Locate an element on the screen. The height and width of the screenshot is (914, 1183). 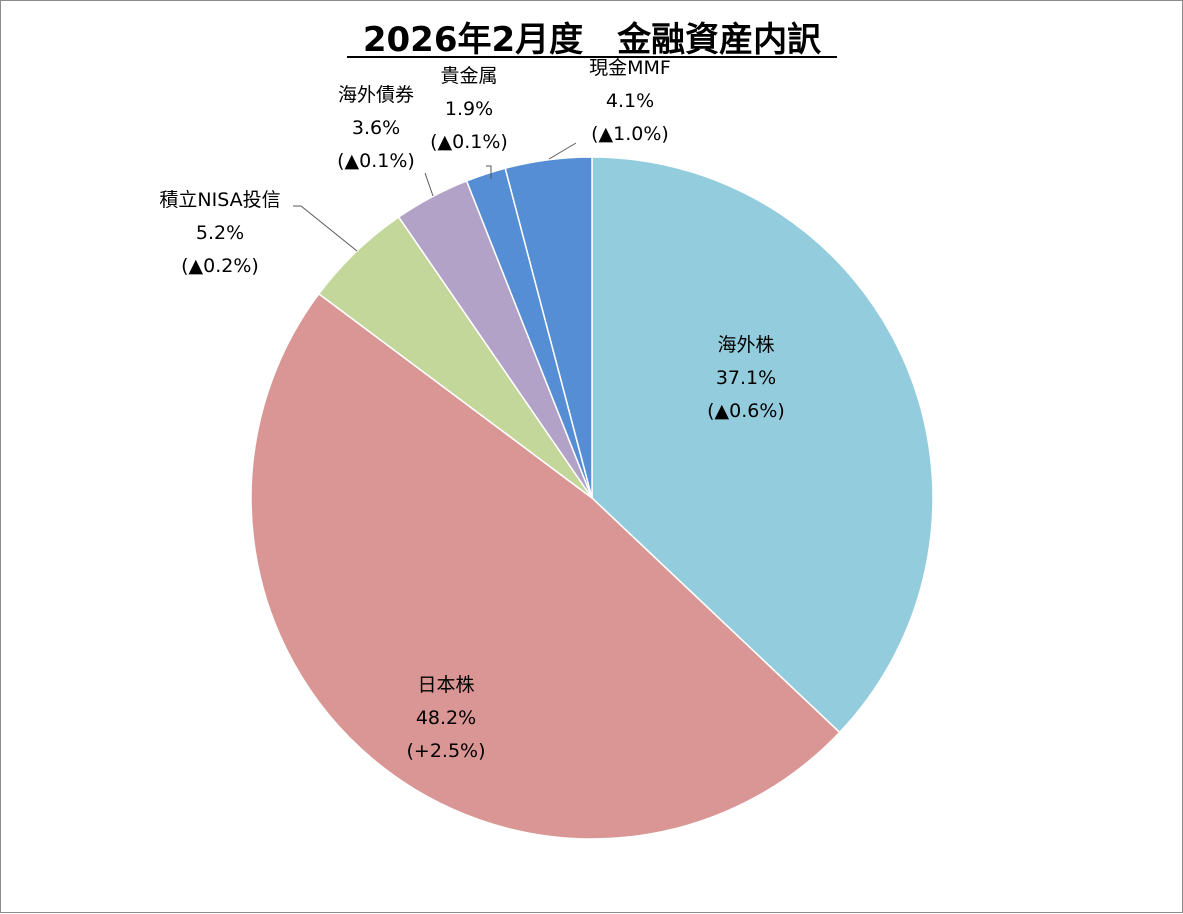
slice-label-kaigai-kabu: 海外株 is located at coordinates (745, 345).